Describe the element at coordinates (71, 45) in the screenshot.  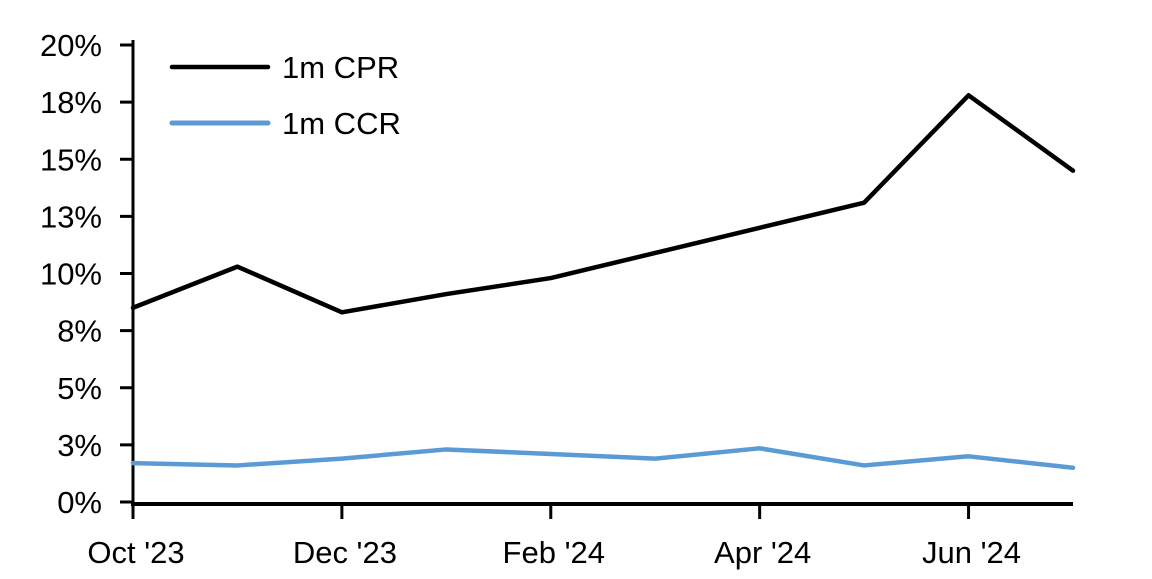
I see `y-tick-label: 20%` at that location.